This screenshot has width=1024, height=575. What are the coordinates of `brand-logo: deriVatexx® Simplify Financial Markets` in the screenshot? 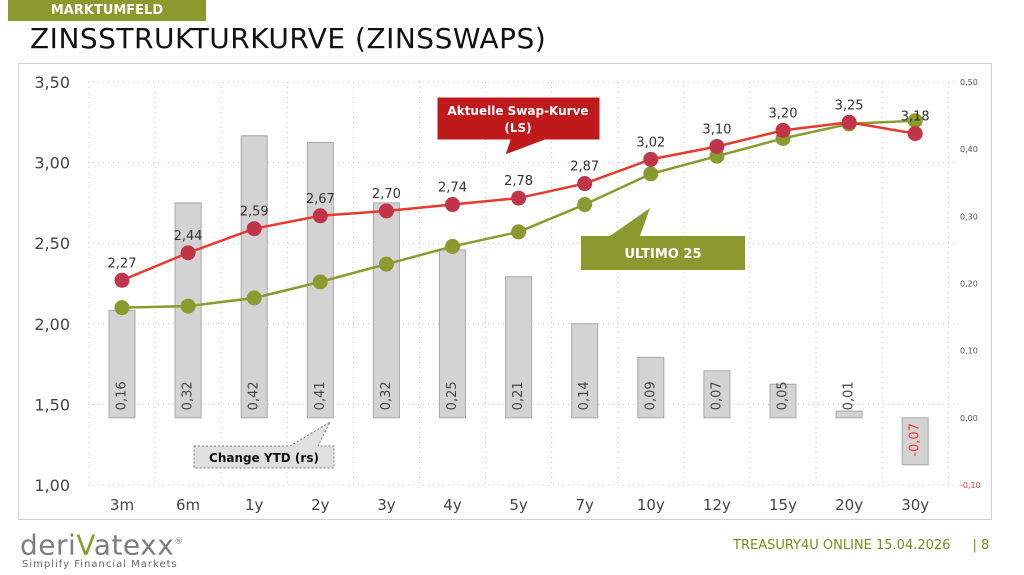 It's located at (102, 549).